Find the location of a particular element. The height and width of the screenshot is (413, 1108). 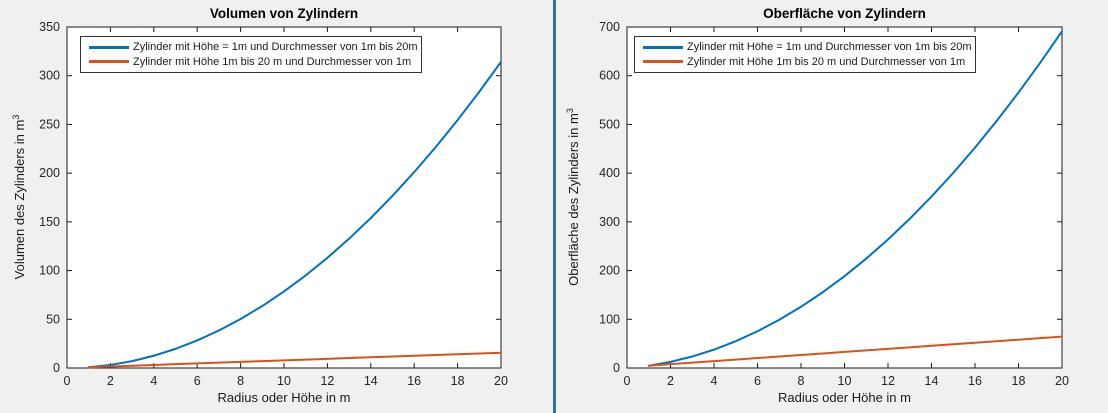

y-axis-label-text: Oberfläche des Zylinders in m is located at coordinates (574, 199).